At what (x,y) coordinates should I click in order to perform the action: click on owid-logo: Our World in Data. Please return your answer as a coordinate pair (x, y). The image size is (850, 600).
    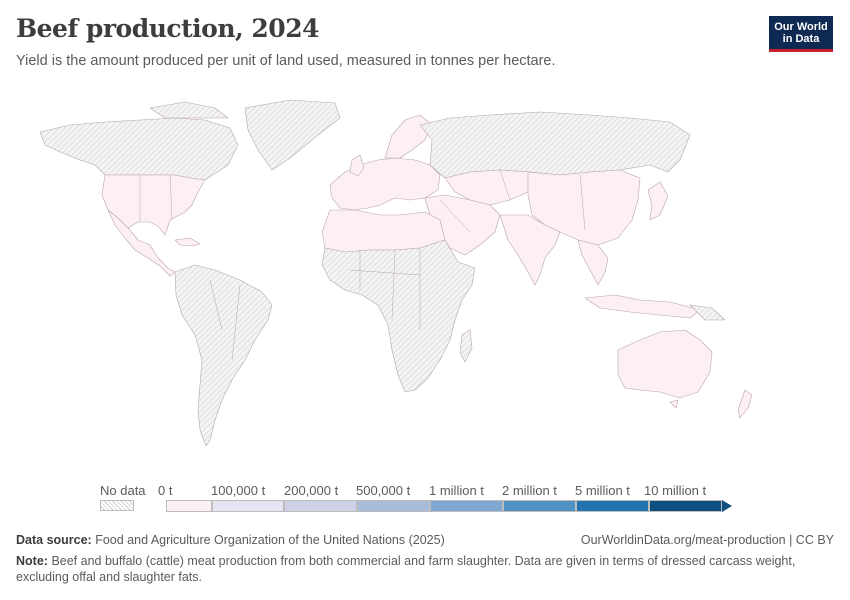
    Looking at the image, I should click on (801, 34).